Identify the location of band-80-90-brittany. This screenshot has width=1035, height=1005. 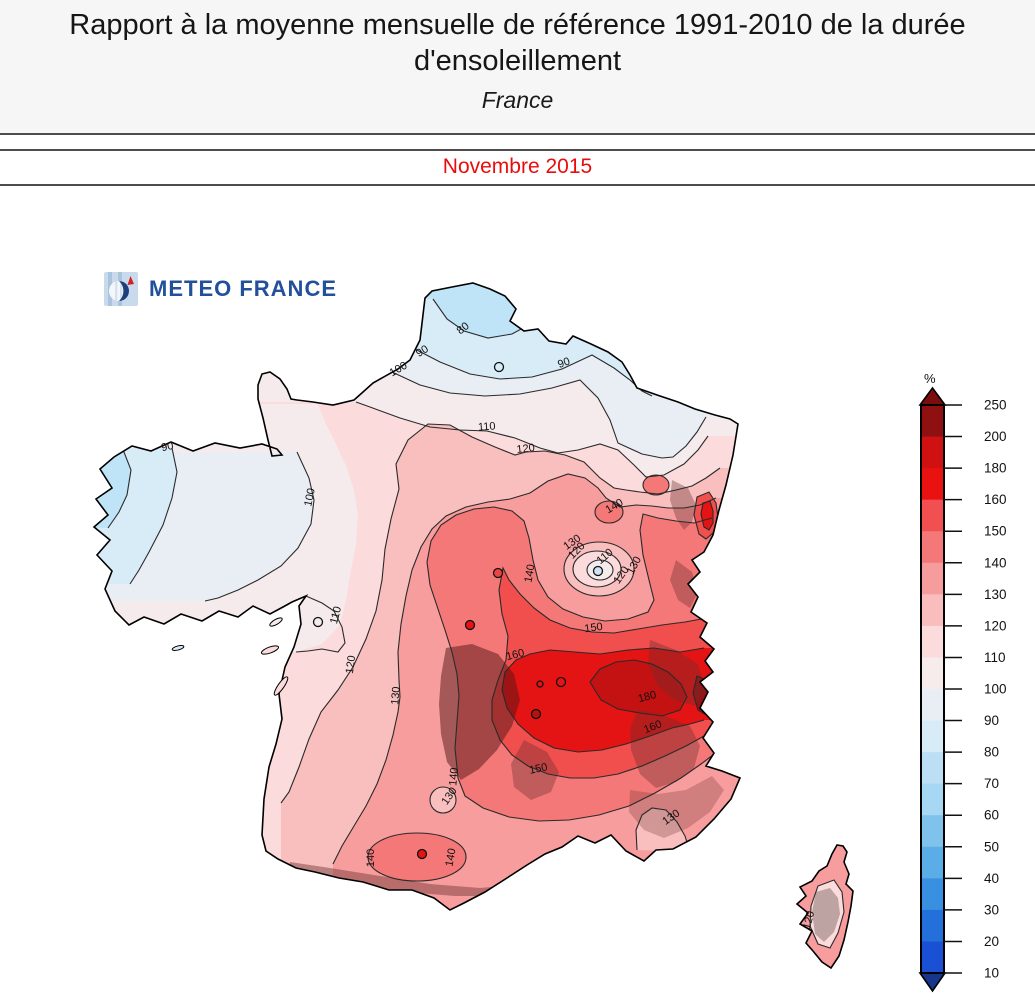
(135, 516).